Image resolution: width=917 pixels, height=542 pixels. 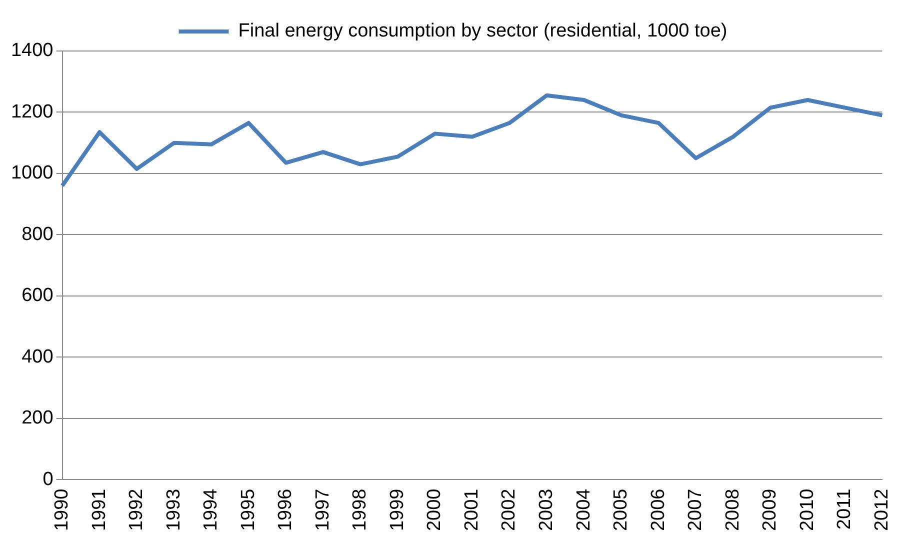 I want to click on x-tick-label: 2000, so click(x=435, y=510).